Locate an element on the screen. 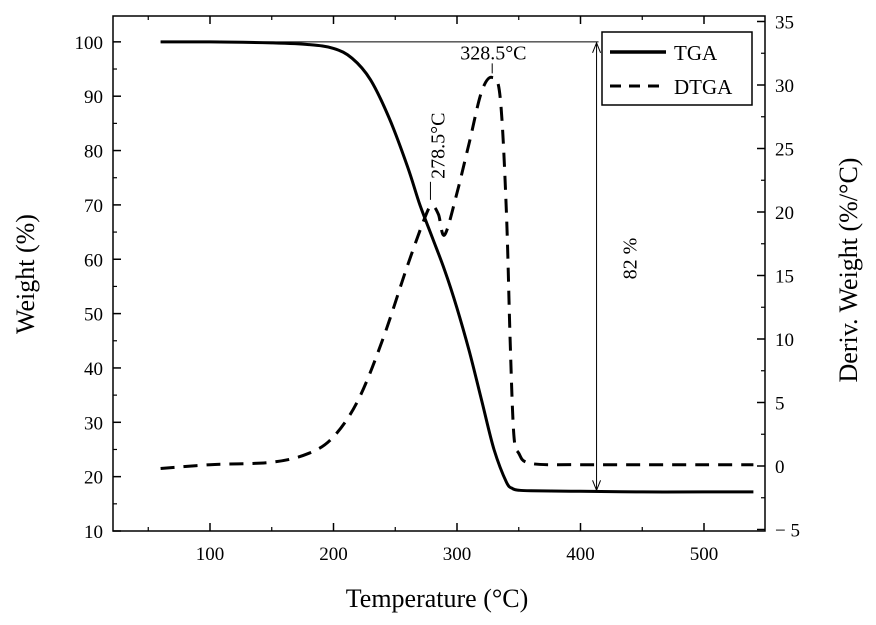 The height and width of the screenshot is (625, 876). y2-axis-title: Deriv. Weight (%/°C) is located at coordinates (848, 270).